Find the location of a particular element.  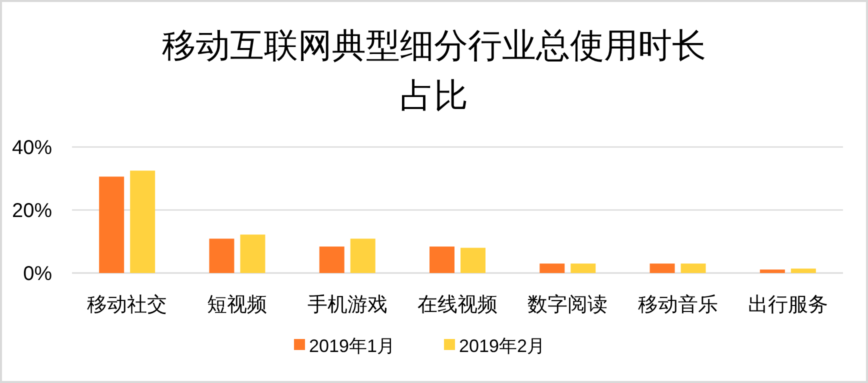

legend-label: 2019年2月 is located at coordinates (502, 346).